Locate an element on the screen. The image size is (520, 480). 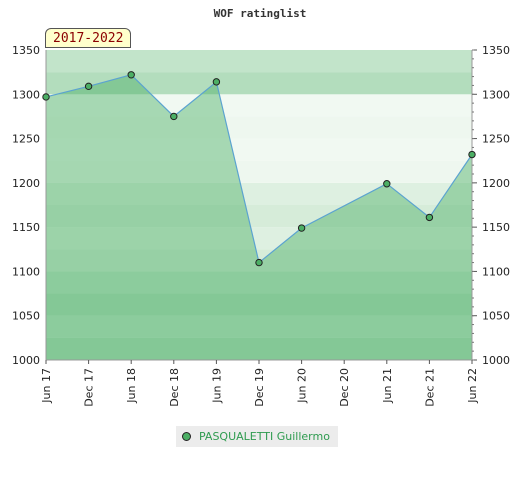
x-tick-label: Dec 19 is located at coordinates (259, 387).